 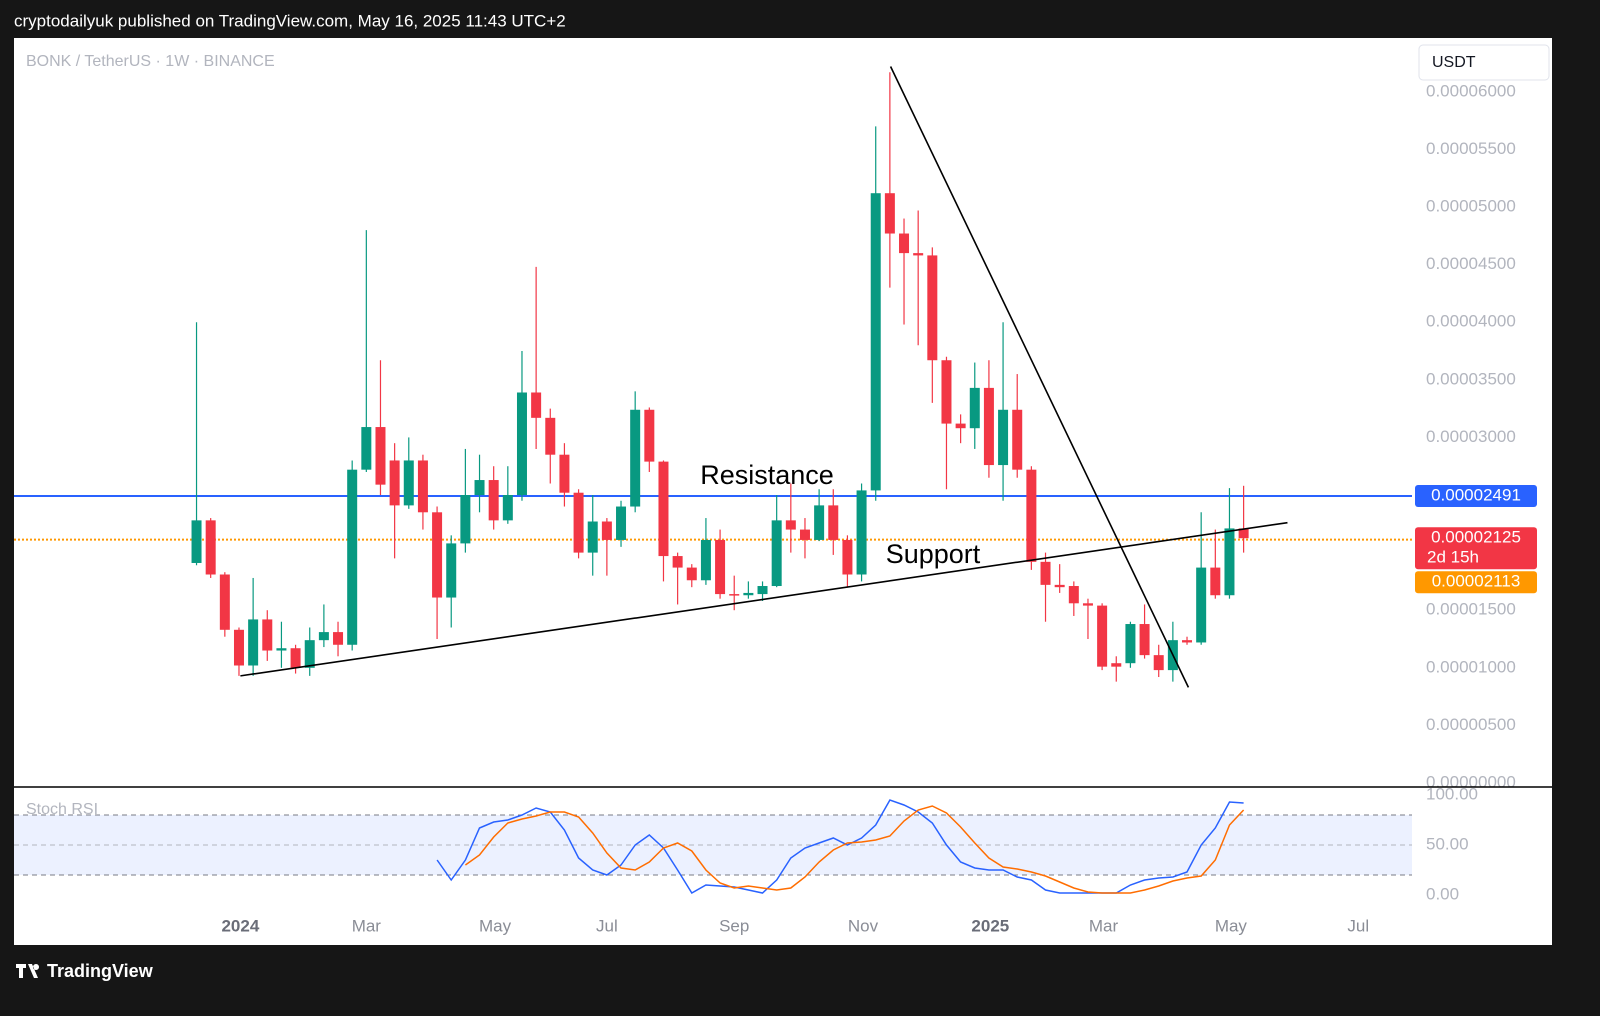 I want to click on currency-label: USDT, so click(x=1454, y=62).